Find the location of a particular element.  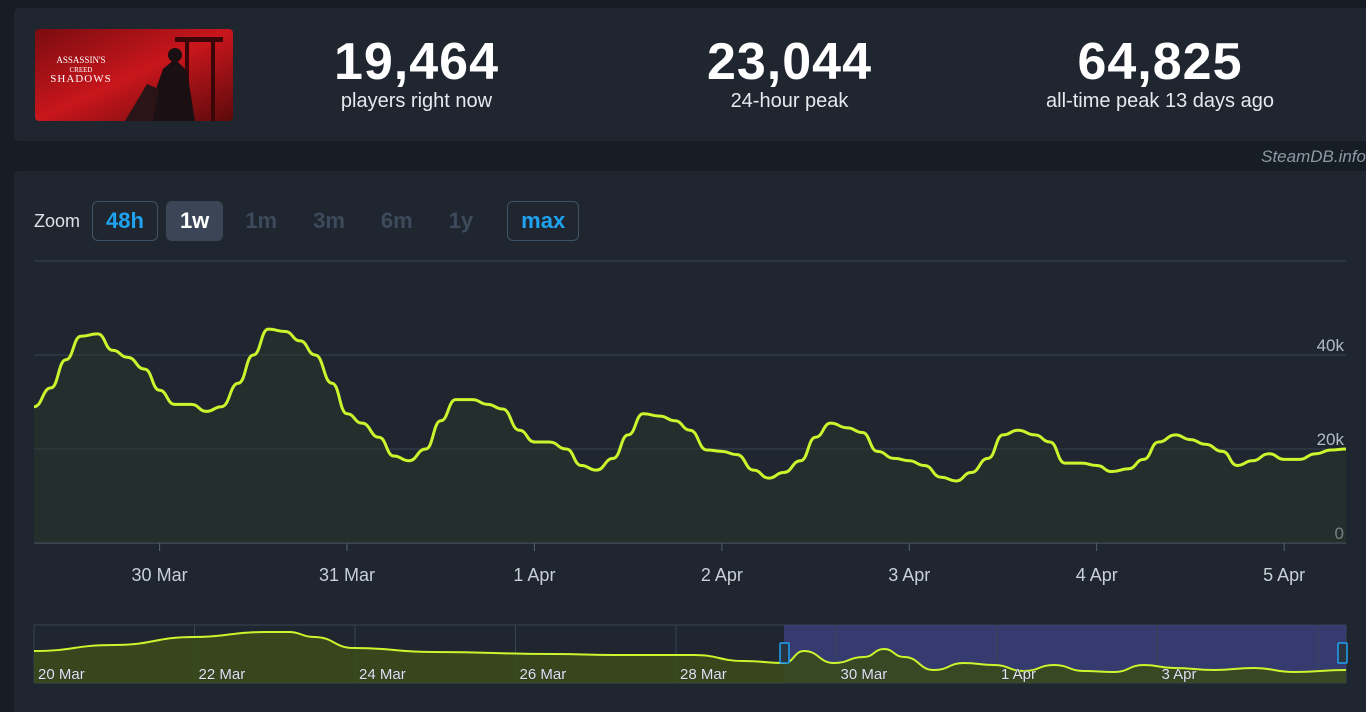

navigator-label: 30 Mar is located at coordinates (864, 674).